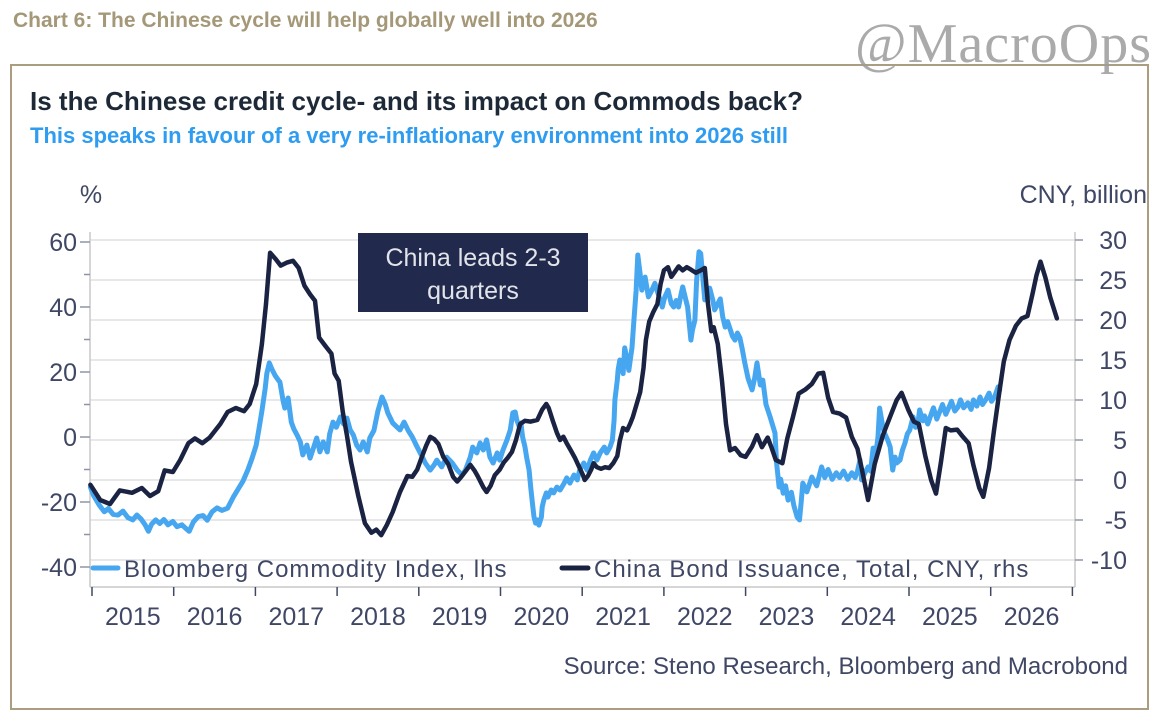 This screenshot has width=1174, height=727. What do you see at coordinates (1113, 361) in the screenshot?
I see `y-axis-right-tick-label: 15` at bounding box center [1113, 361].